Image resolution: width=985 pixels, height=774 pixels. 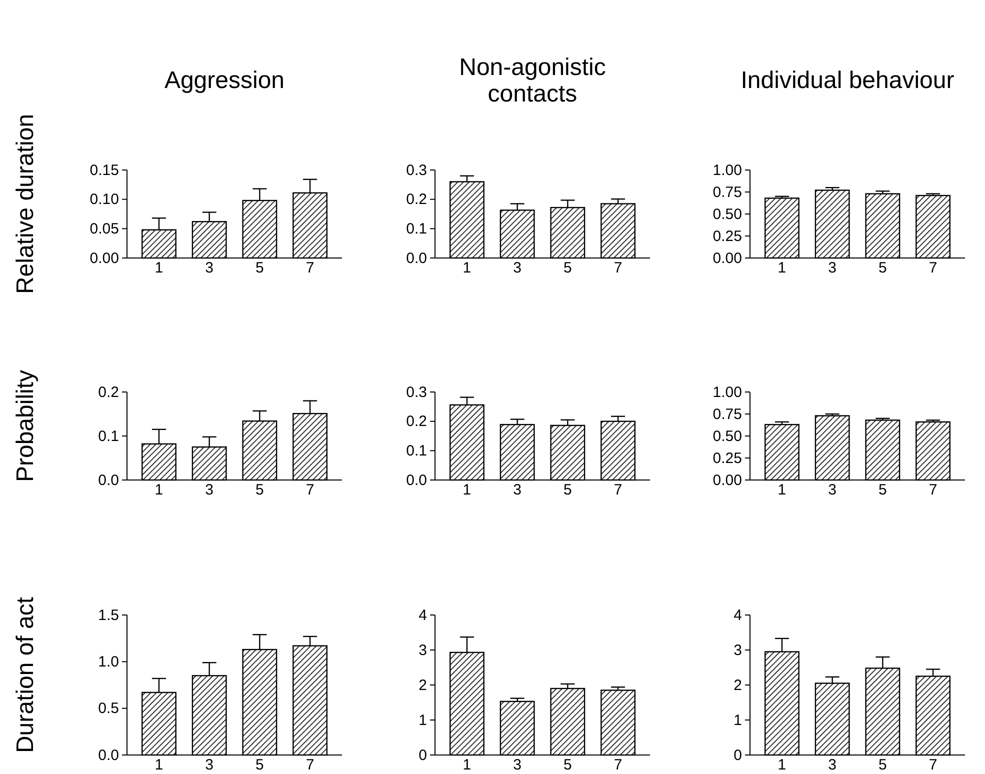 I want to click on chart-title: Individual behaviour, so click(x=847, y=80).